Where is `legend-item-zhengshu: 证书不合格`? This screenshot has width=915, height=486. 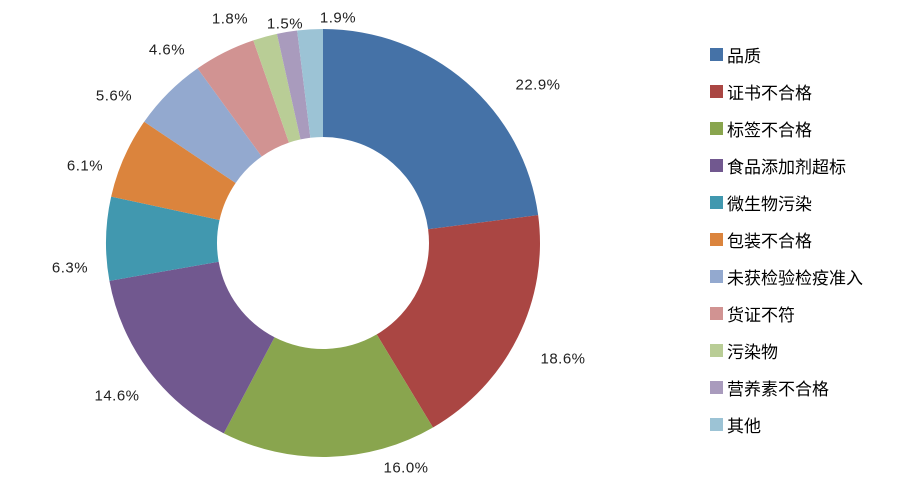
legend-item-zhengshu: 证书不合格 is located at coordinates (786, 91).